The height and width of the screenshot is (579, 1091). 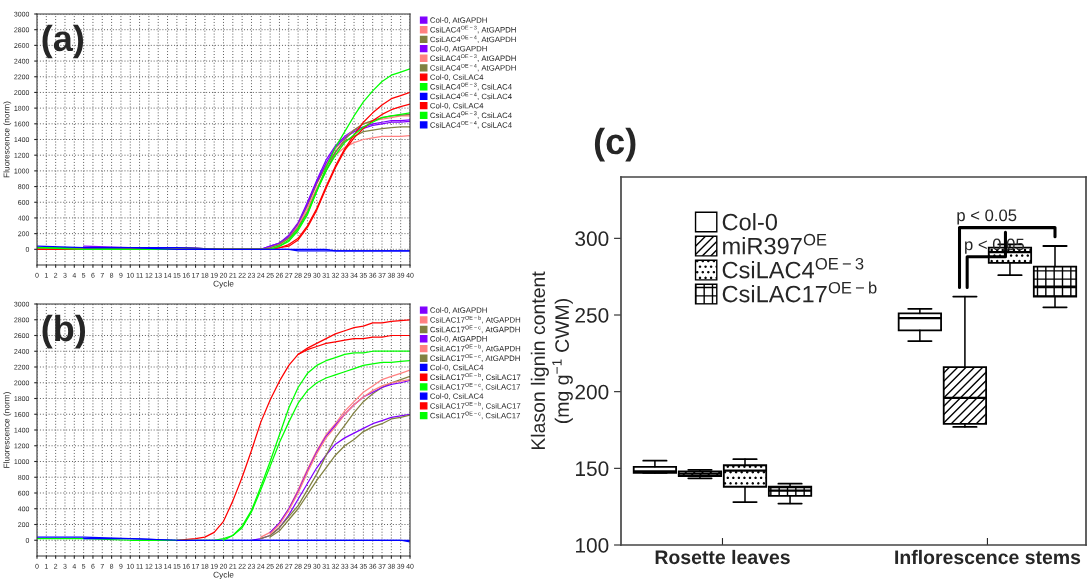 I want to click on y-tick-label: 100, so click(x=592, y=545).